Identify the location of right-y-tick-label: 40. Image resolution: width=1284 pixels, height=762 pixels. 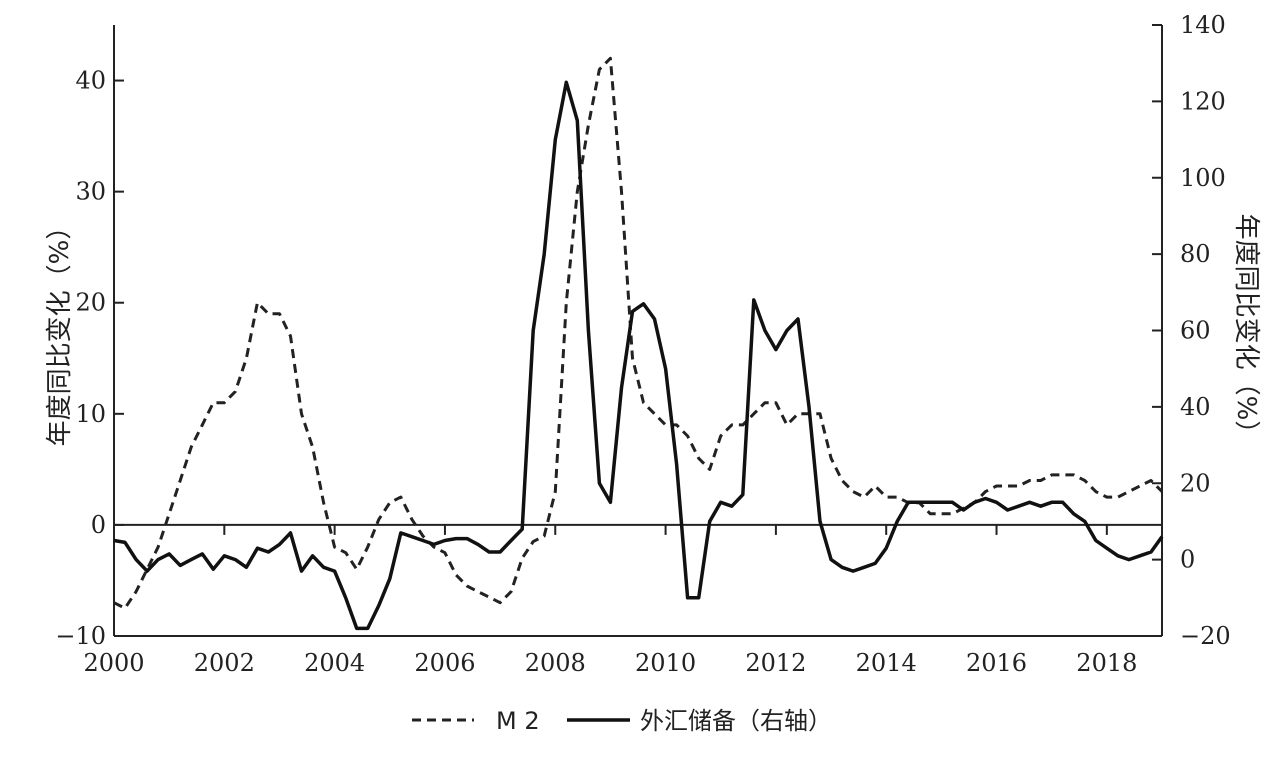
(1195, 407).